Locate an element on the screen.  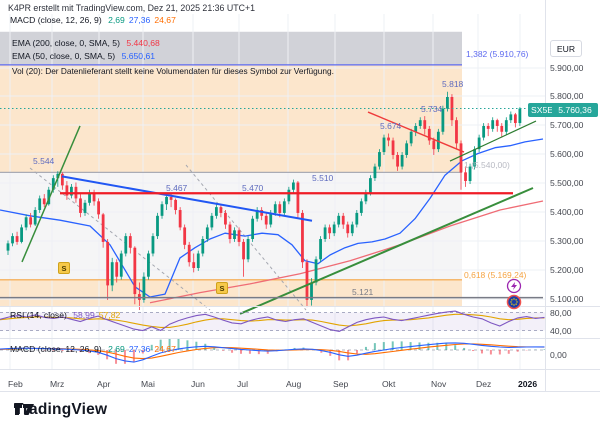
green-long-support is located at coordinates (386, 251).